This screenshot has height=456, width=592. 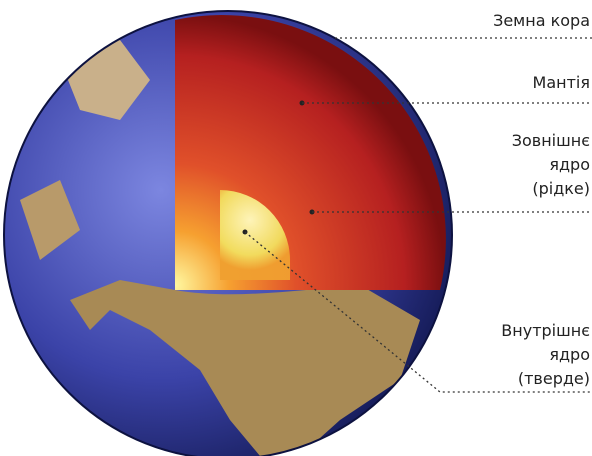 What do you see at coordinates (554, 378) in the screenshot?
I see `layer-label: (тверде)` at bounding box center [554, 378].